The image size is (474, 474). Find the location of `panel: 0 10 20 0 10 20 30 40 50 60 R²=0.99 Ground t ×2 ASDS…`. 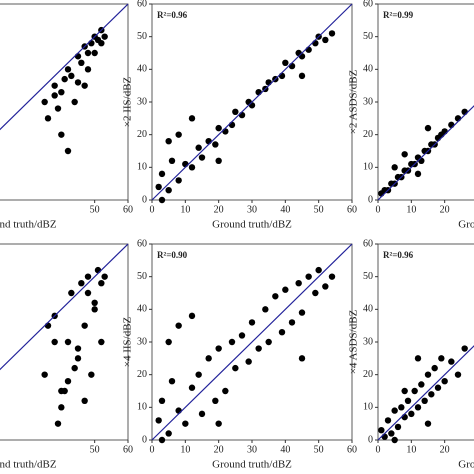

panel: 0 10 20 0 10 20 30 40 50 60 R²=0.99 Ground t ×2 ASDS… is located at coordinates (411, 115).